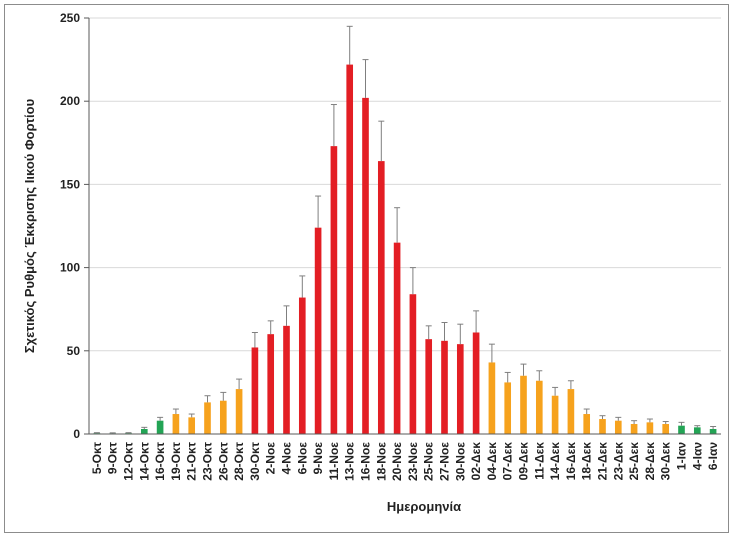 The width and height of the screenshot is (735, 539). I want to click on x-tick-label: 6-Ιαν, so click(713, 456).